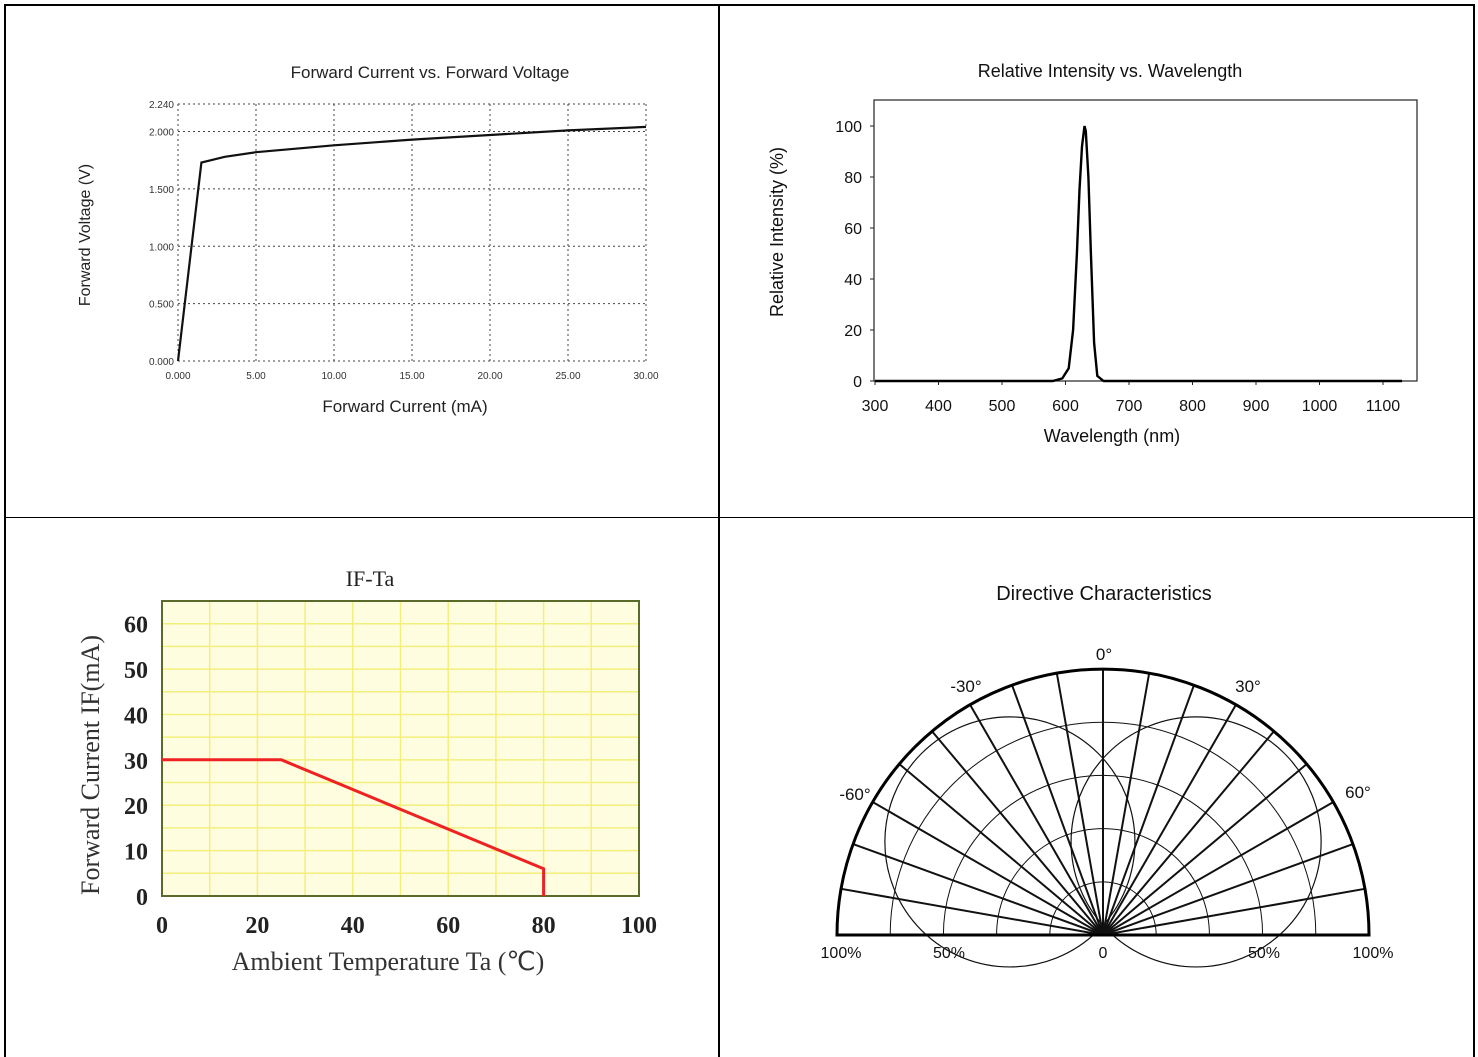 The width and height of the screenshot is (1478, 1057). What do you see at coordinates (161, 190) in the screenshot?
I see `chart1-y-tick-label: 1.500` at bounding box center [161, 190].